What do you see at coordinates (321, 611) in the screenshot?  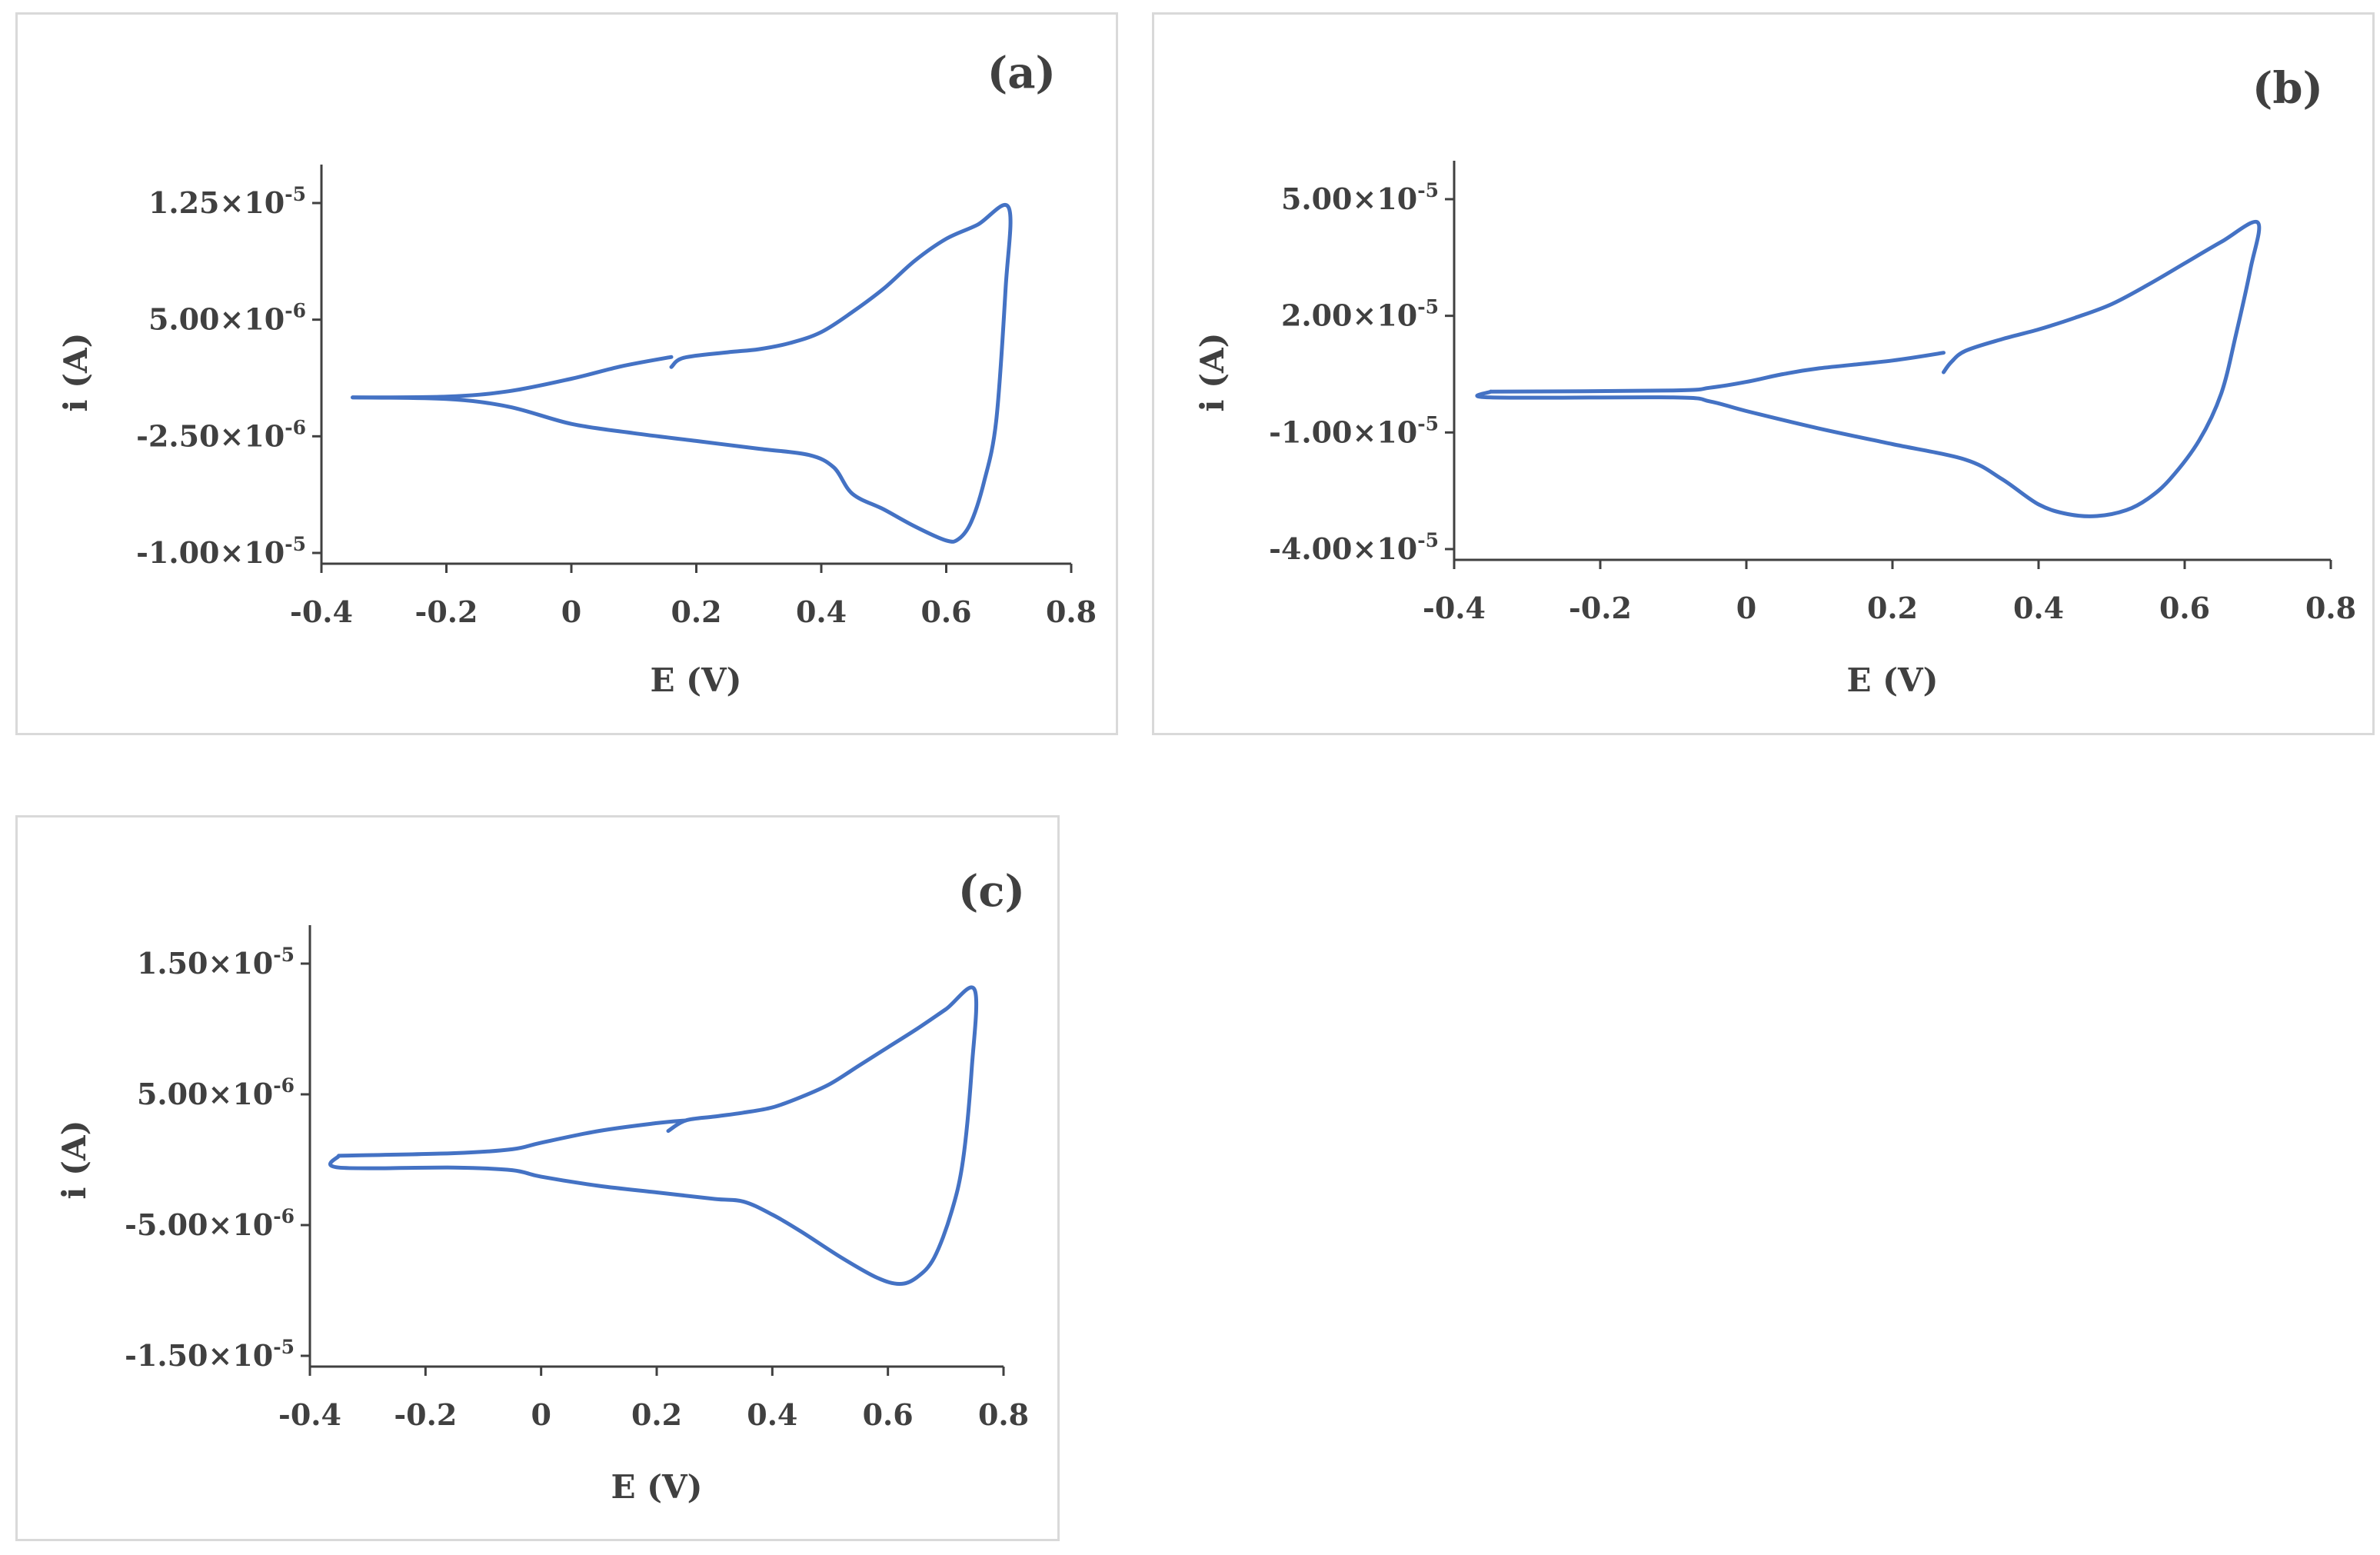 I see `x-tick-label-a-0: -0.4` at bounding box center [321, 611].